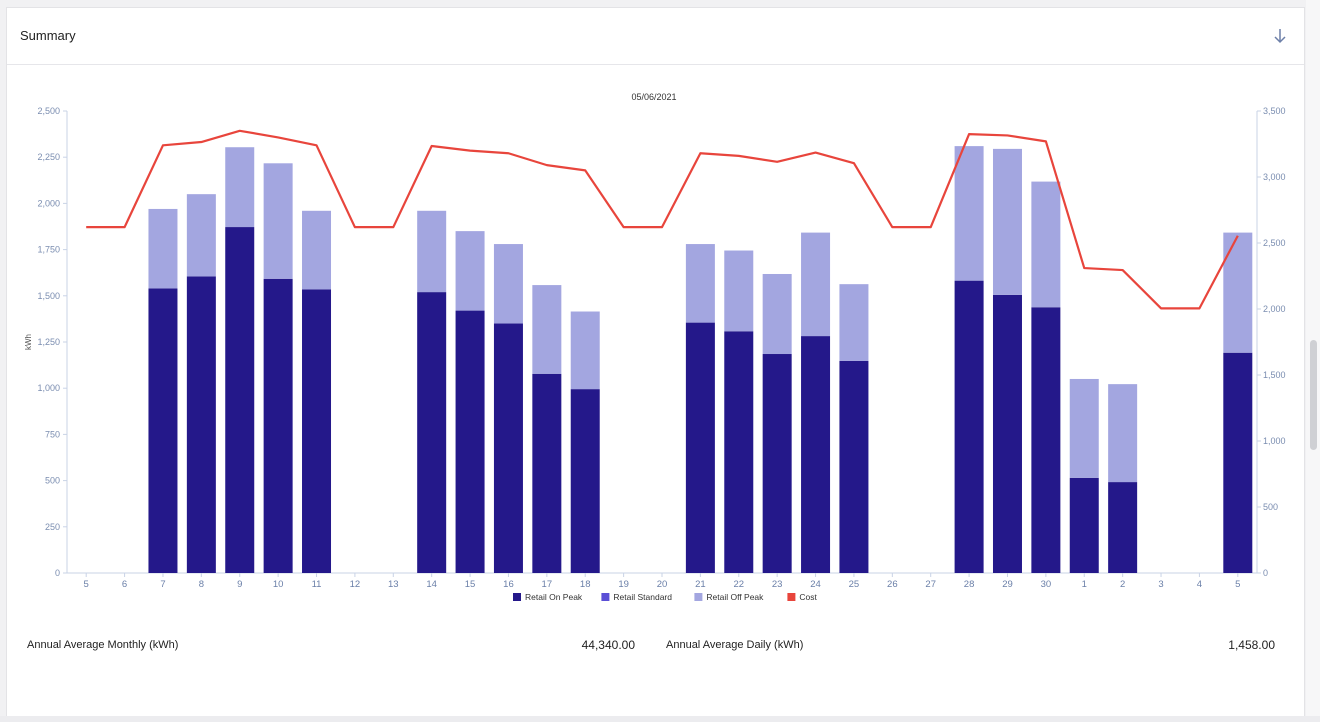  I want to click on x-tick-label: 4, so click(1199, 584).